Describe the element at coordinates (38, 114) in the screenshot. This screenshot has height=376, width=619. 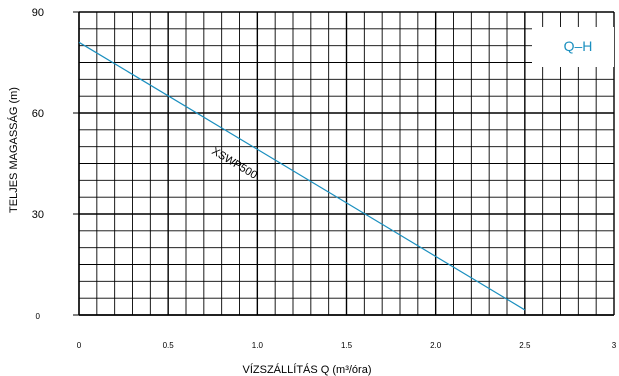
I see `y-tick-label: 60` at that location.